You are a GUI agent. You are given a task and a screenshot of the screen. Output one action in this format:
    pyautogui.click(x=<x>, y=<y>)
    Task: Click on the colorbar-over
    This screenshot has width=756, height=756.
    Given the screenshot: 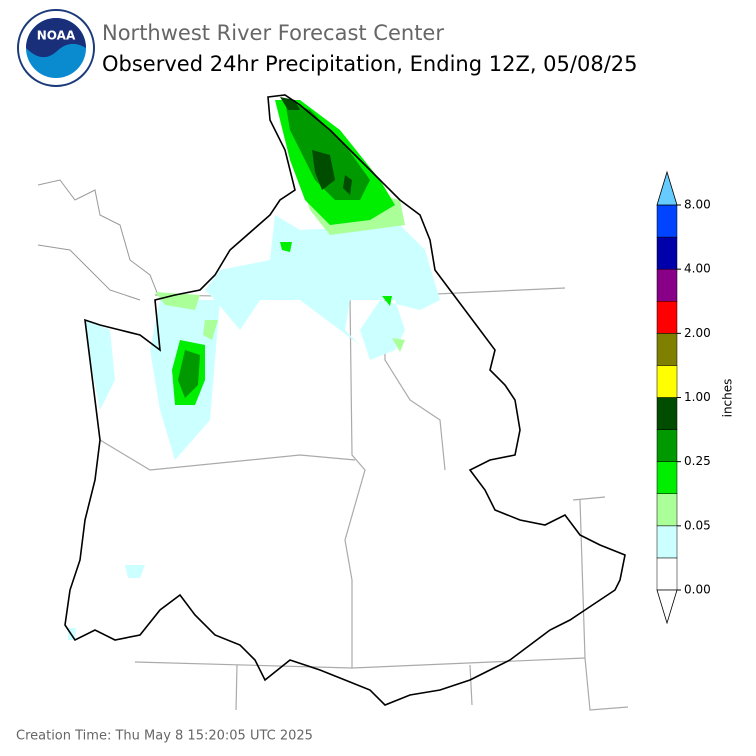 What is the action you would take?
    pyautogui.click(x=667, y=188)
    